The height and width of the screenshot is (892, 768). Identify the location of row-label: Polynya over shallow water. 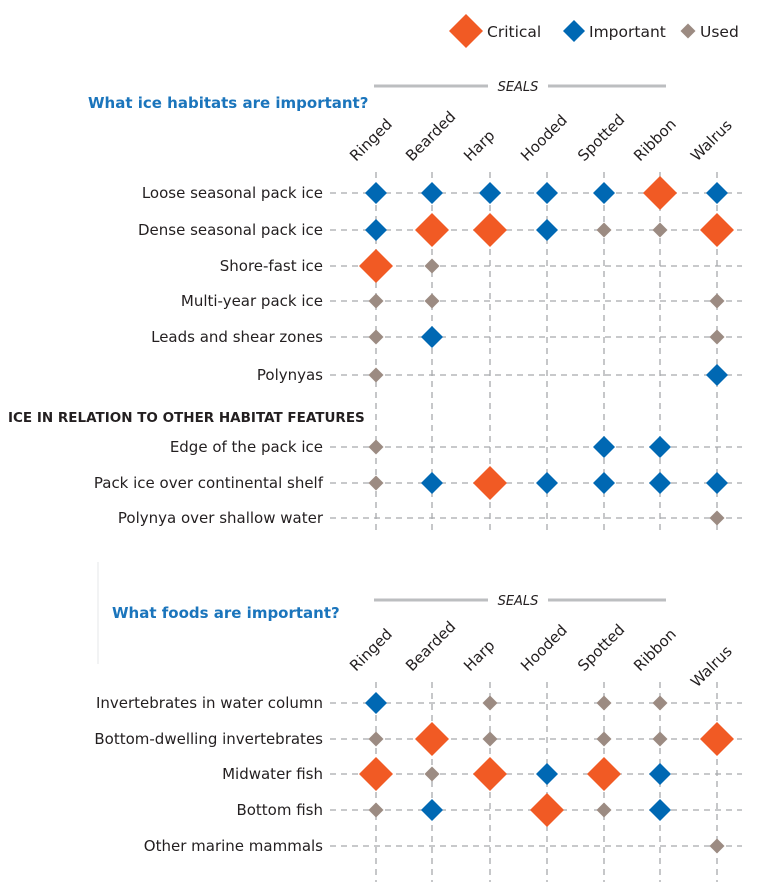
(221, 518).